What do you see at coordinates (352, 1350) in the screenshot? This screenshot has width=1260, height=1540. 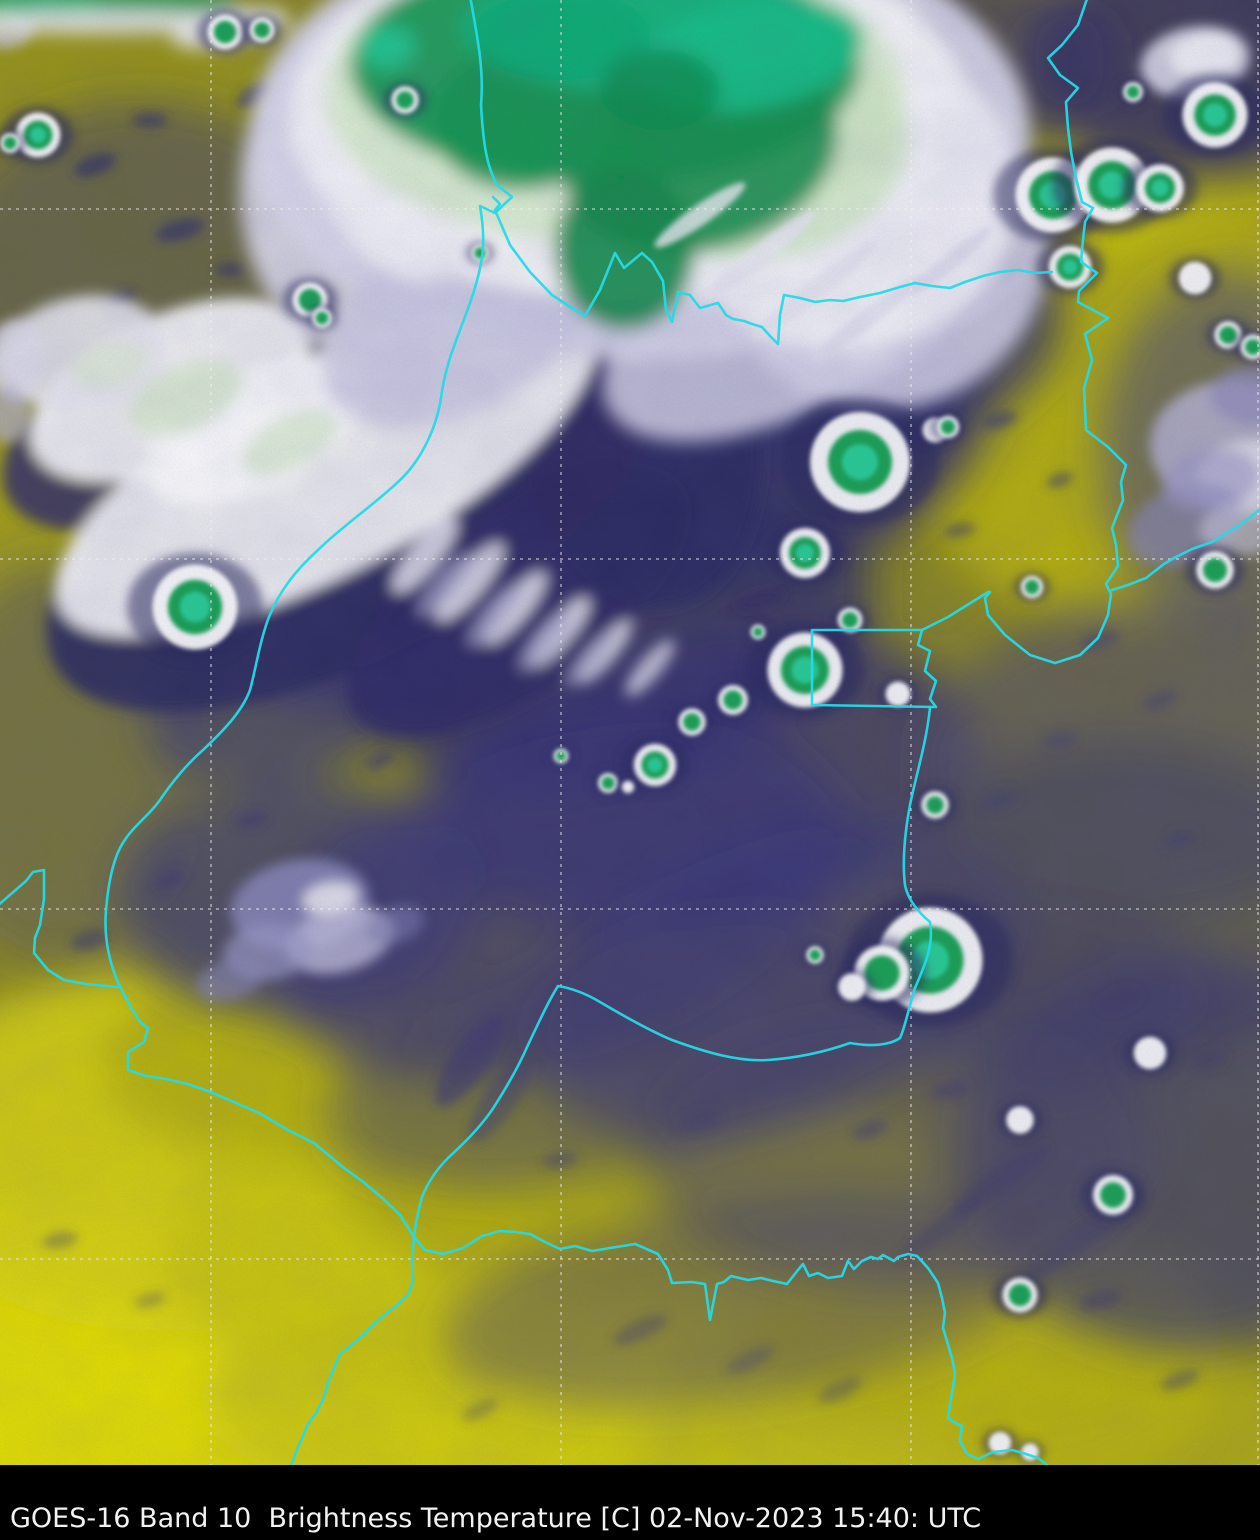 I see `border-bottom-southwest` at bounding box center [352, 1350].